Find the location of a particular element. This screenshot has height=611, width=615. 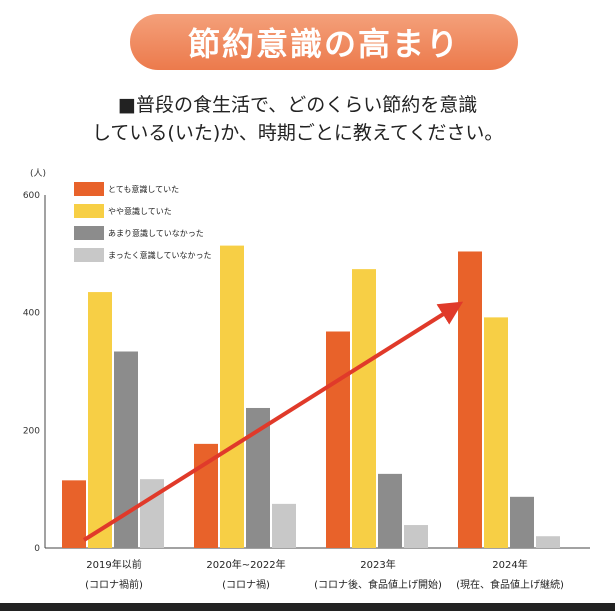

subtitle-line-1: ■普段の食生活で、どのくらい節約を意識 is located at coordinates (298, 105).